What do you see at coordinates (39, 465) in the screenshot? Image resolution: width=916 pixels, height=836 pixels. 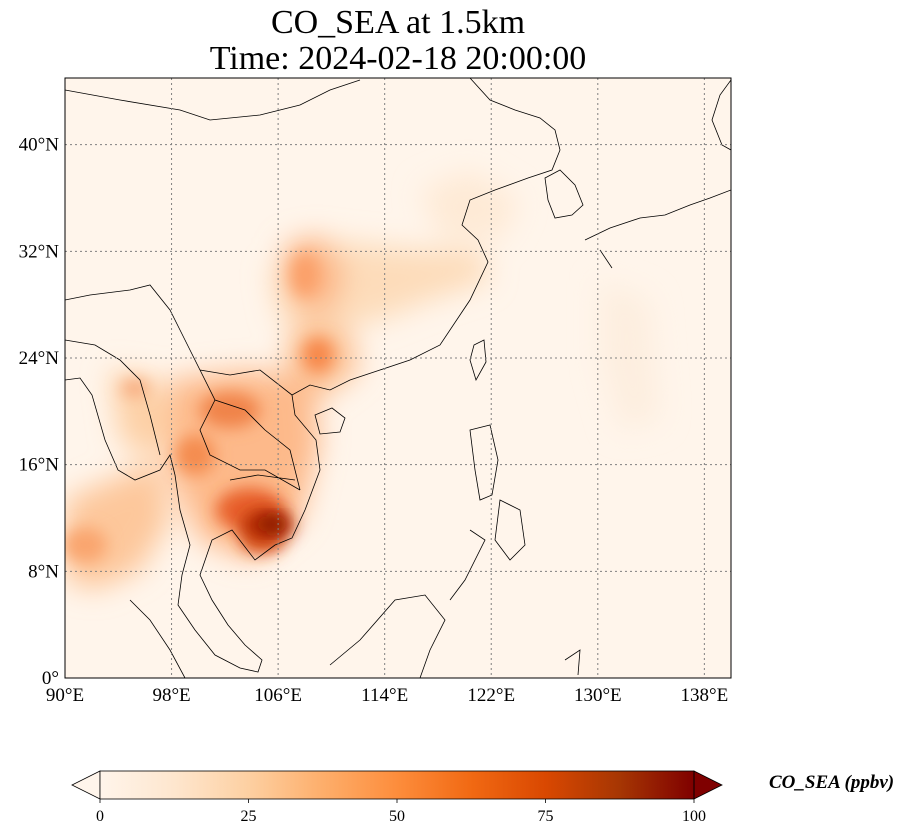 I see `y-tick-label: 16°N` at bounding box center [39, 465].